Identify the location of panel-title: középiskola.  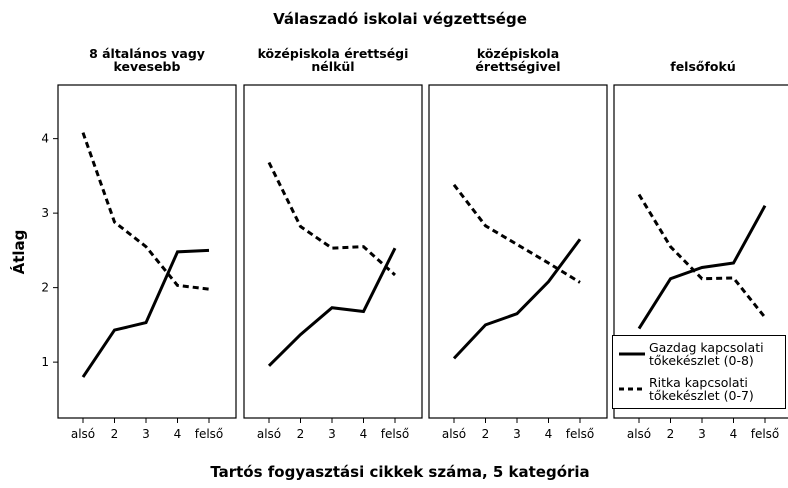
(518, 53).